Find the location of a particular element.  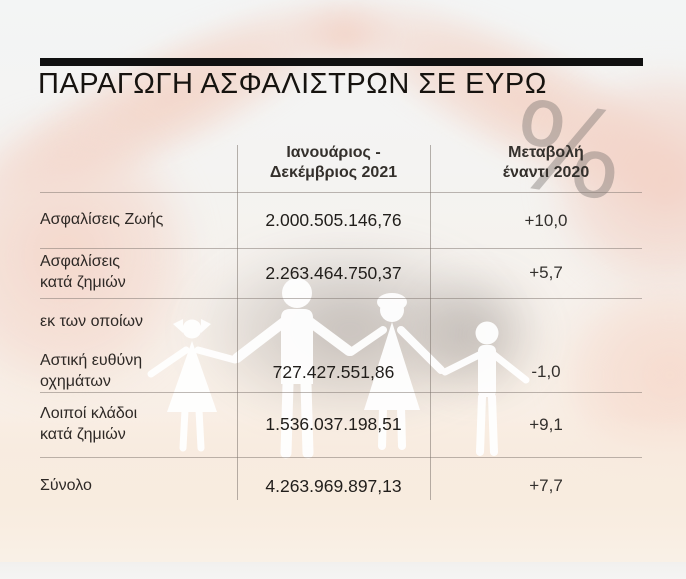

page-title: ΠΑΡΑΓΩΓΗ ΑΣΦΑΛΙΣΤΡΩΝ ΣΕ ΕΥΡΩ is located at coordinates (292, 84).